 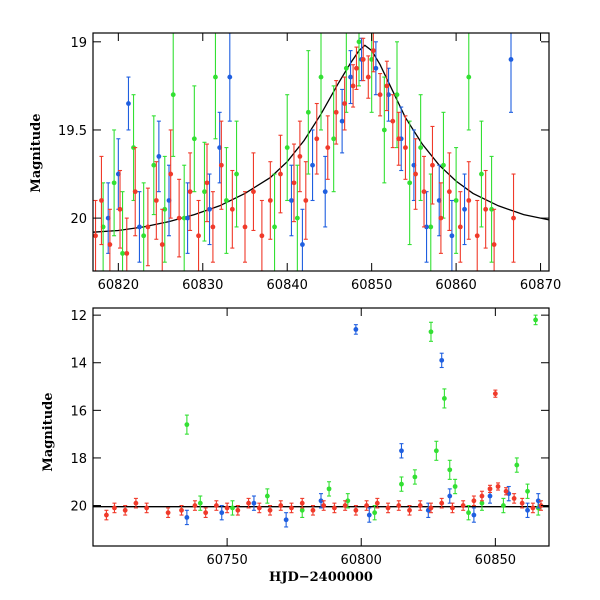 I want to click on bottom-y-axis-label: Magnitude, so click(x=48, y=431).